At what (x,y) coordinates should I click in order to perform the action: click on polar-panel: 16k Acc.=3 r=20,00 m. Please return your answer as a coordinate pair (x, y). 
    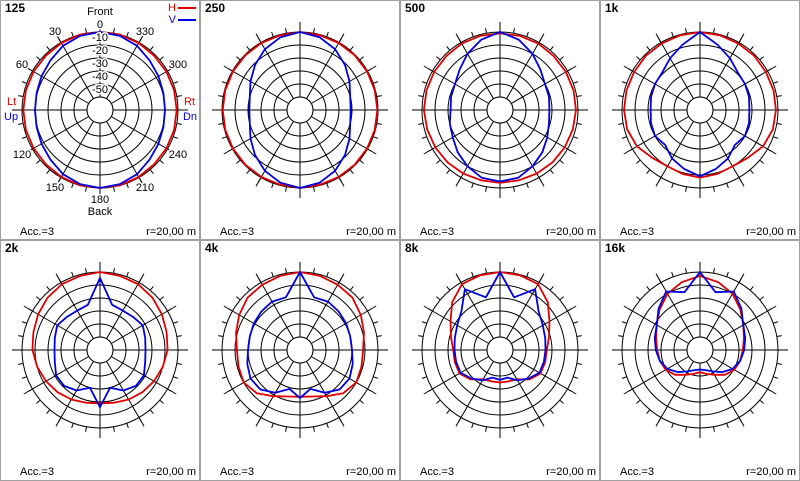
    Looking at the image, I should click on (700, 360).